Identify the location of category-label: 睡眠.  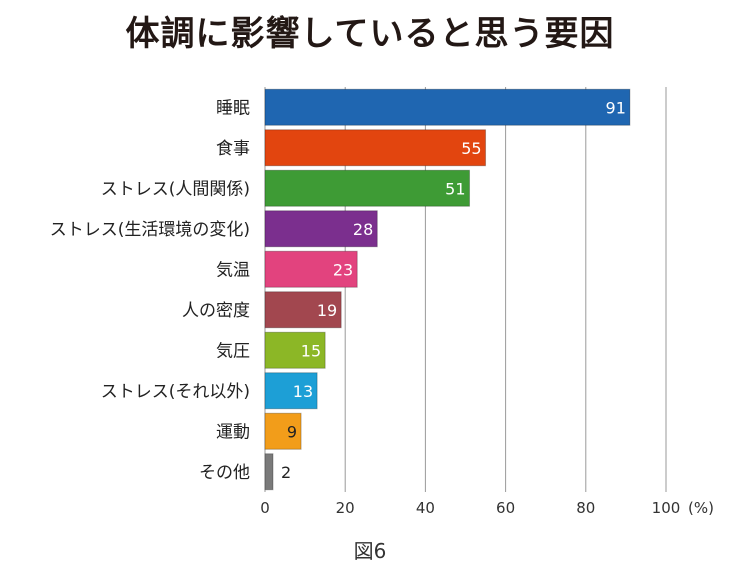
(233, 108).